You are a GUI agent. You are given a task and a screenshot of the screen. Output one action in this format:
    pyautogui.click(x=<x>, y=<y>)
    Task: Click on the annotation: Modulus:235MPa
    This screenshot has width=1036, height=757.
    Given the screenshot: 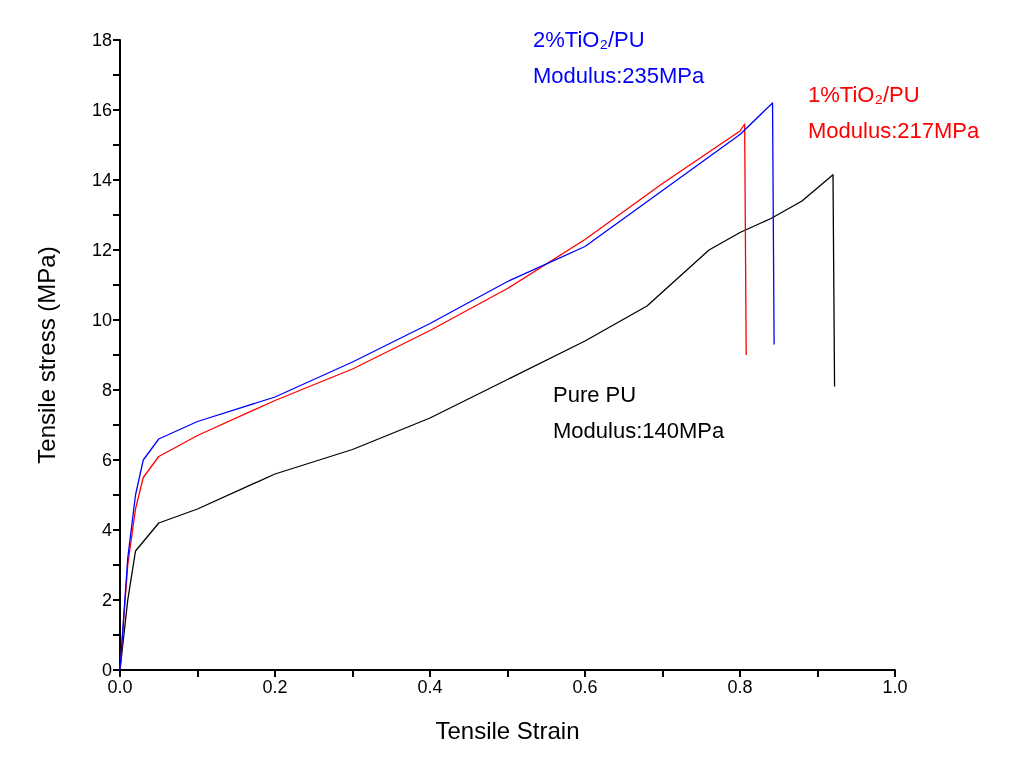 What is the action you would take?
    pyautogui.click(x=619, y=75)
    